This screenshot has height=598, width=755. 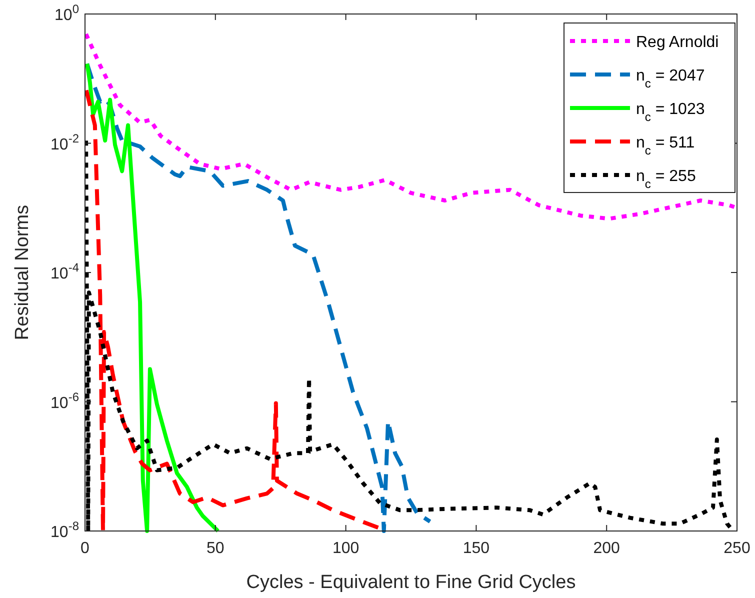 I want to click on x-tick-label: 250, so click(x=737, y=548).